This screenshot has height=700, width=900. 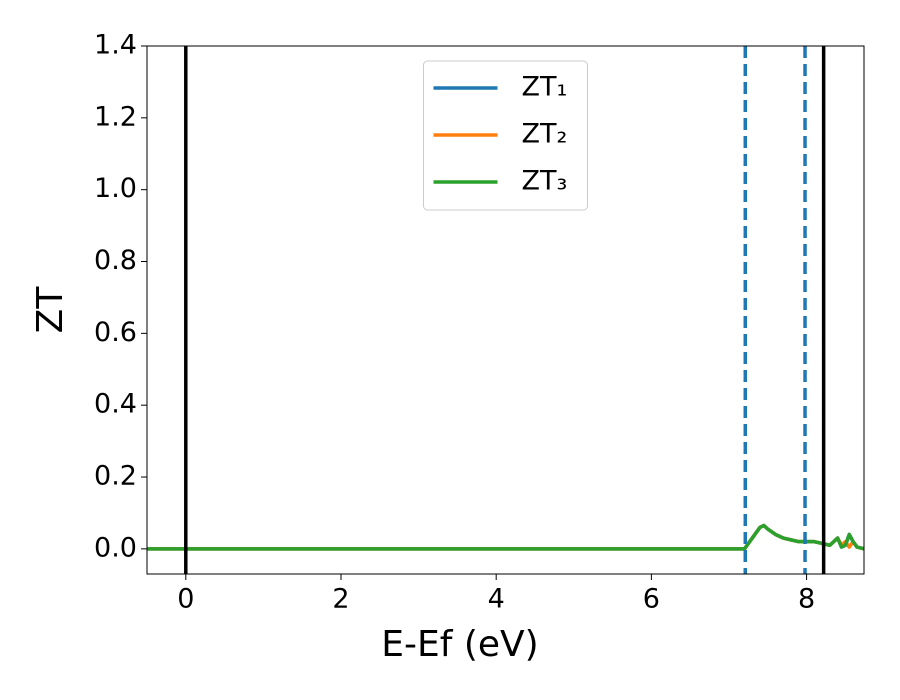 I want to click on x-axis-label: E-Ef (eV), so click(x=459, y=644).